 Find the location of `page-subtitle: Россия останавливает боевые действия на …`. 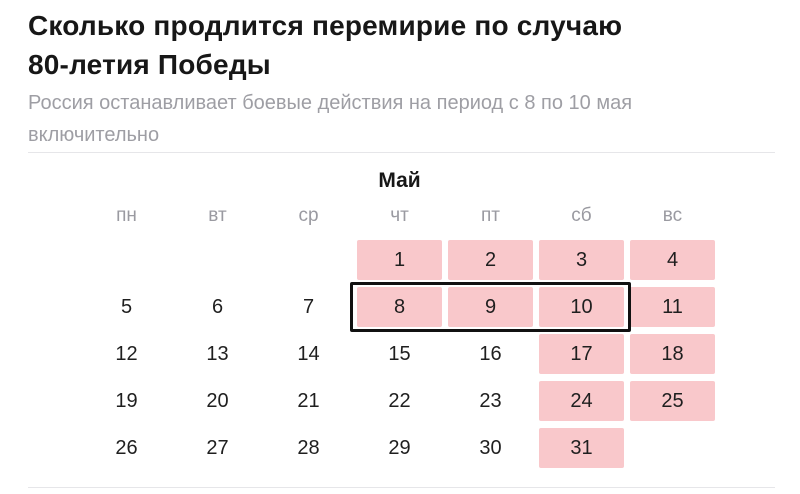

page-subtitle: Россия останавливает боевые действия на … is located at coordinates (398, 119).